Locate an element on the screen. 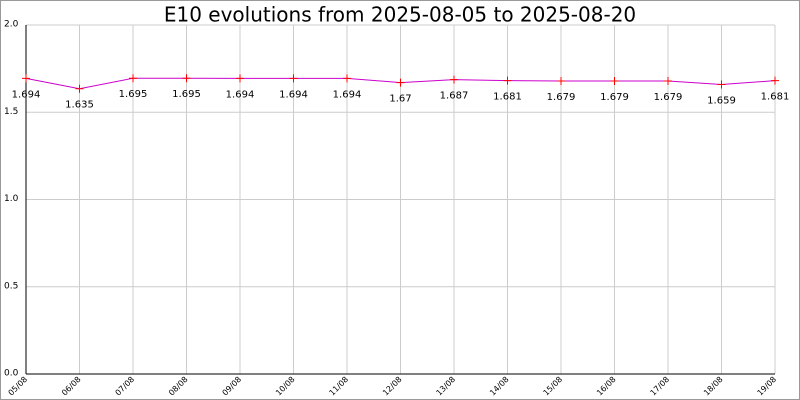 This screenshot has width=800, height=400. data-label: 1.67 is located at coordinates (400, 99).